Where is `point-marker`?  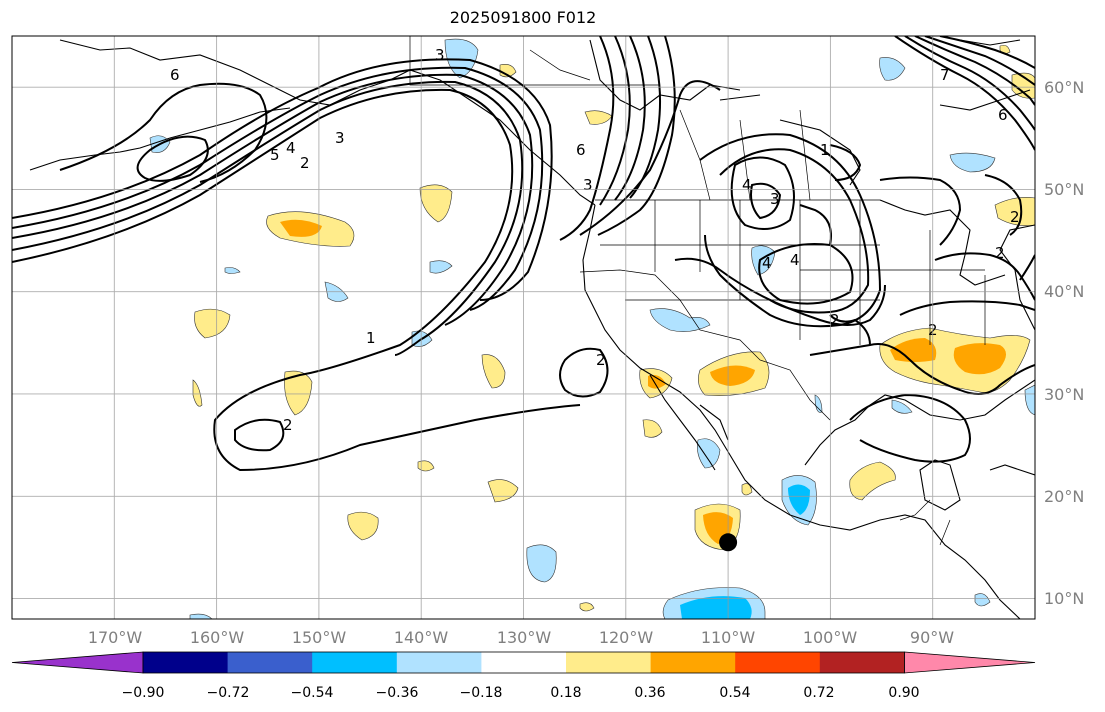 point-marker is located at coordinates (728, 542).